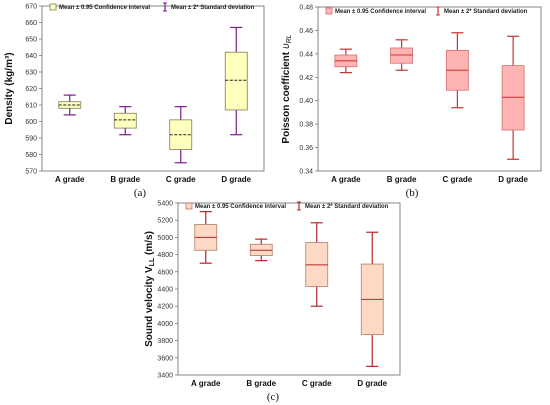 This screenshot has width=550, height=405. Describe the element at coordinates (31, 89) in the screenshot. I see `y-tick-label: 620` at that location.